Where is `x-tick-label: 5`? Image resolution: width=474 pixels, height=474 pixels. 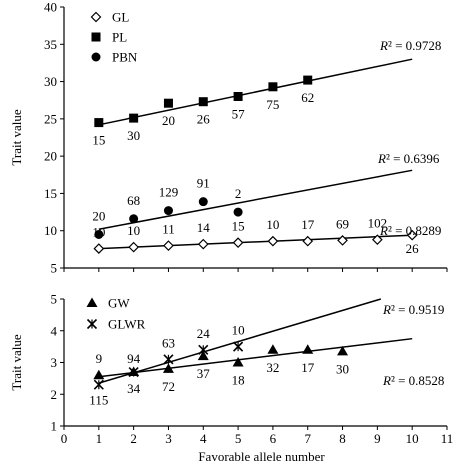
x-tick-label: 5 is located at coordinates (238, 438).